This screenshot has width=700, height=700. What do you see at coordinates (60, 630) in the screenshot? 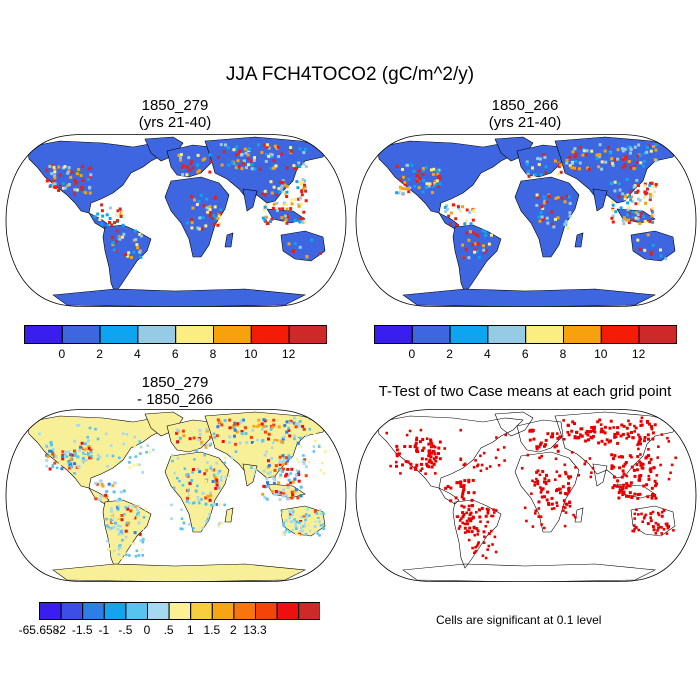
I see `colorbar-tick-label: -2` at bounding box center [60, 630].